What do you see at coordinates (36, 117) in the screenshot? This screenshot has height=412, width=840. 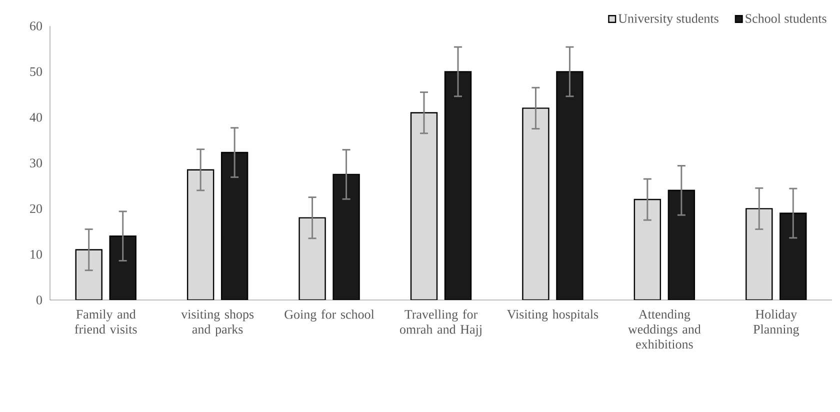 I see `y-tick-label: 40` at bounding box center [36, 117].